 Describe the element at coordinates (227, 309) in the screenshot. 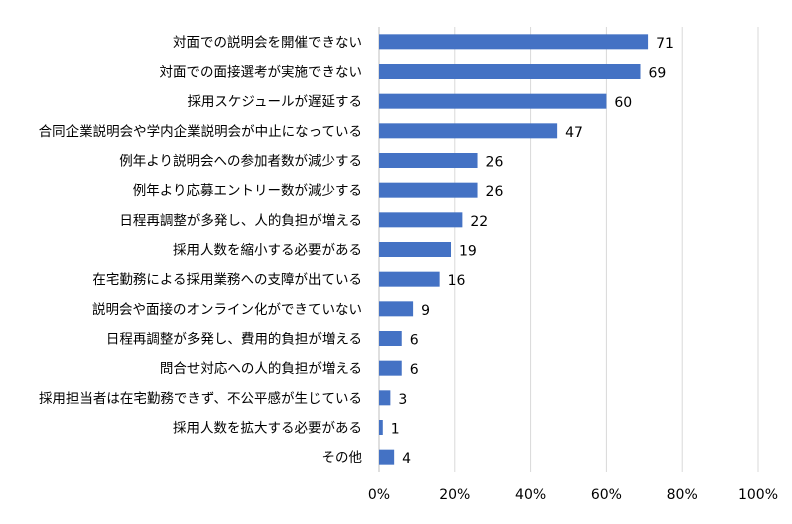

I see `category-label: 説明会や面接のオンライン化ができていない` at that location.